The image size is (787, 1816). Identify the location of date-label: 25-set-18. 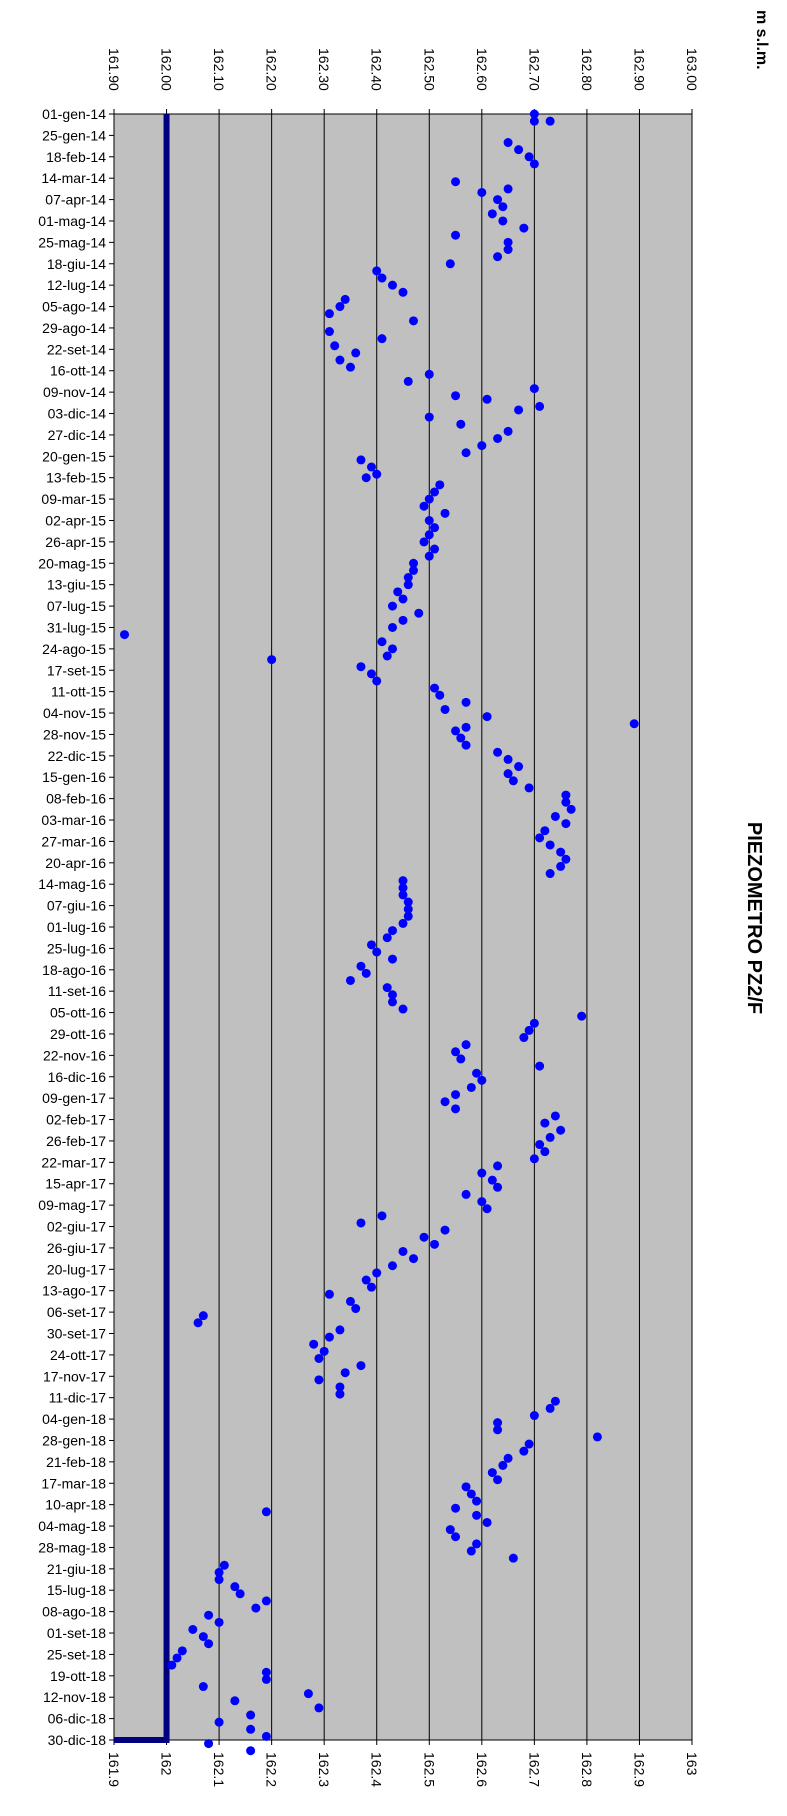
(76, 1654).